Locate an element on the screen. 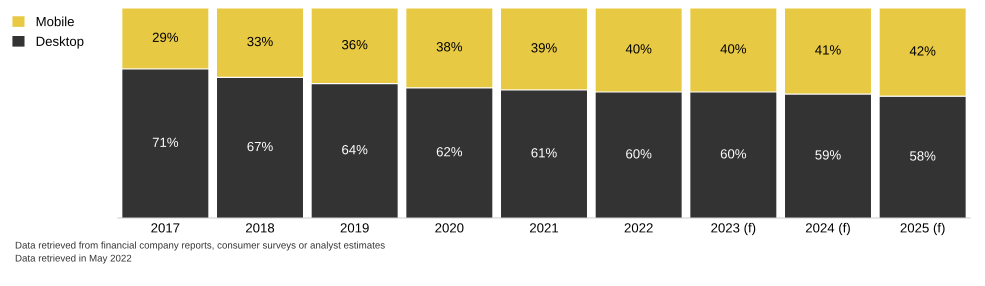 The image size is (985, 286). x-tick-label: 2020 is located at coordinates (449, 228).